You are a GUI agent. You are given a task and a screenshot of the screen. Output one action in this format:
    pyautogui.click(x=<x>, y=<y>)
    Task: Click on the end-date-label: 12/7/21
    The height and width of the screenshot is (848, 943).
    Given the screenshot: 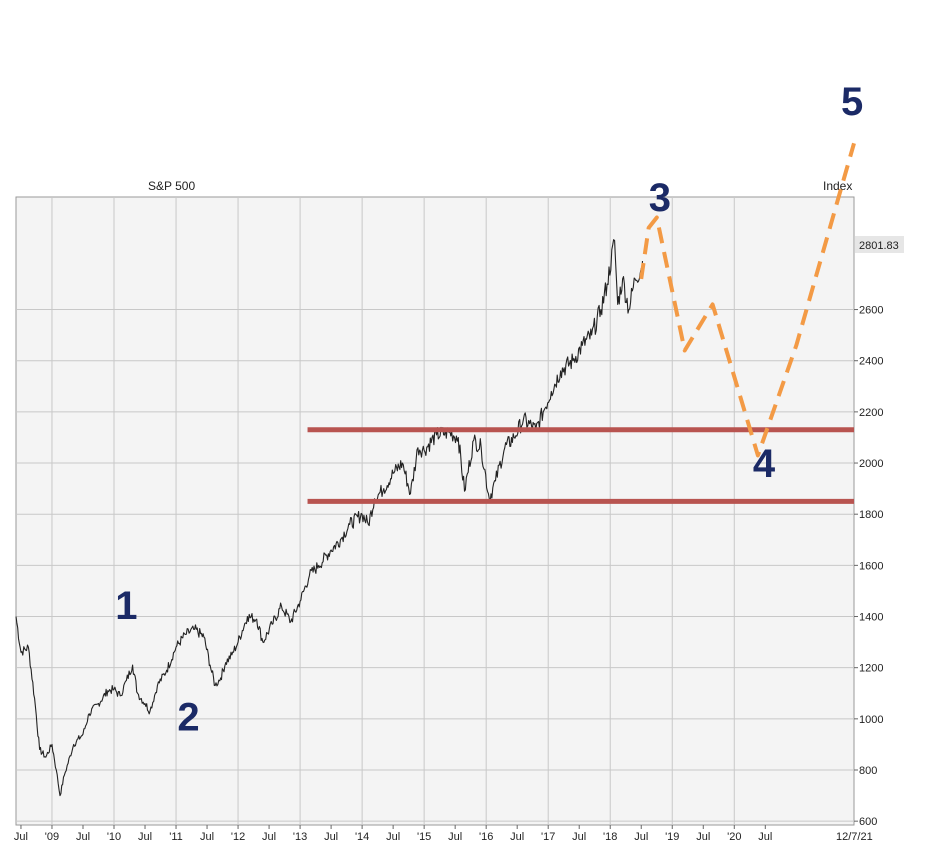 What is the action you would take?
    pyautogui.click(x=854, y=837)
    